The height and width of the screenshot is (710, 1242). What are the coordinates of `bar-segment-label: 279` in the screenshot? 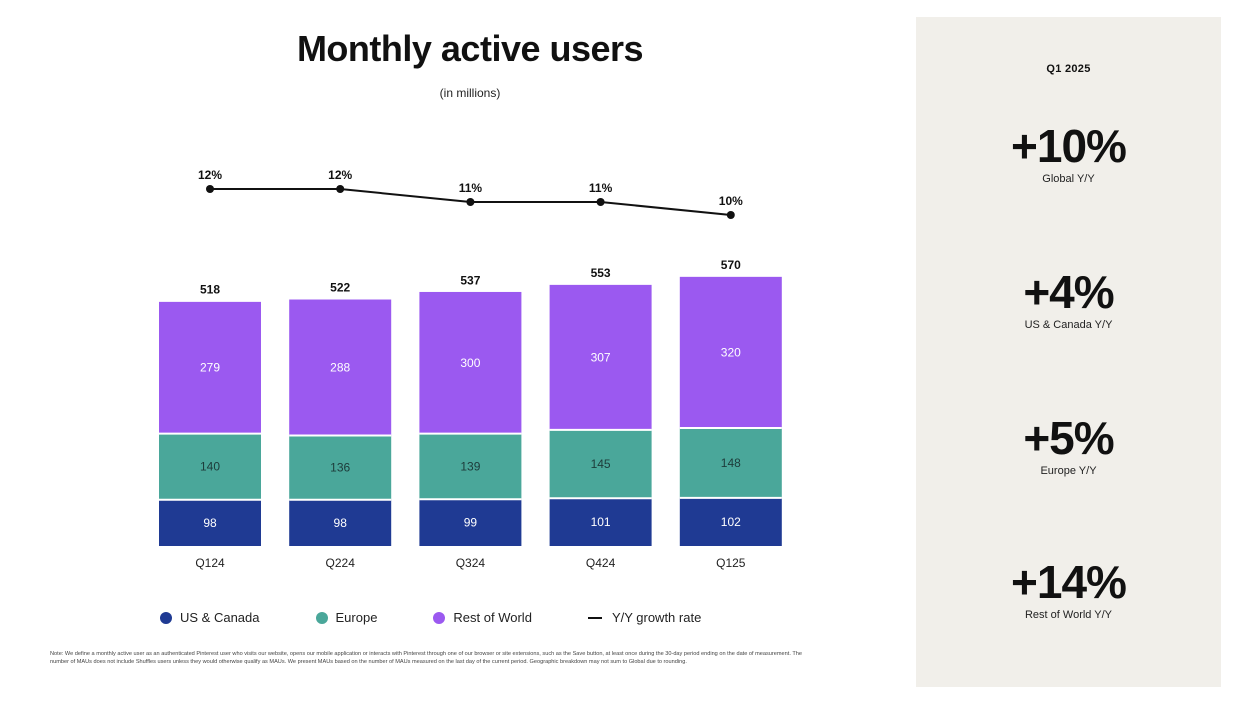 It's located at (210, 368).